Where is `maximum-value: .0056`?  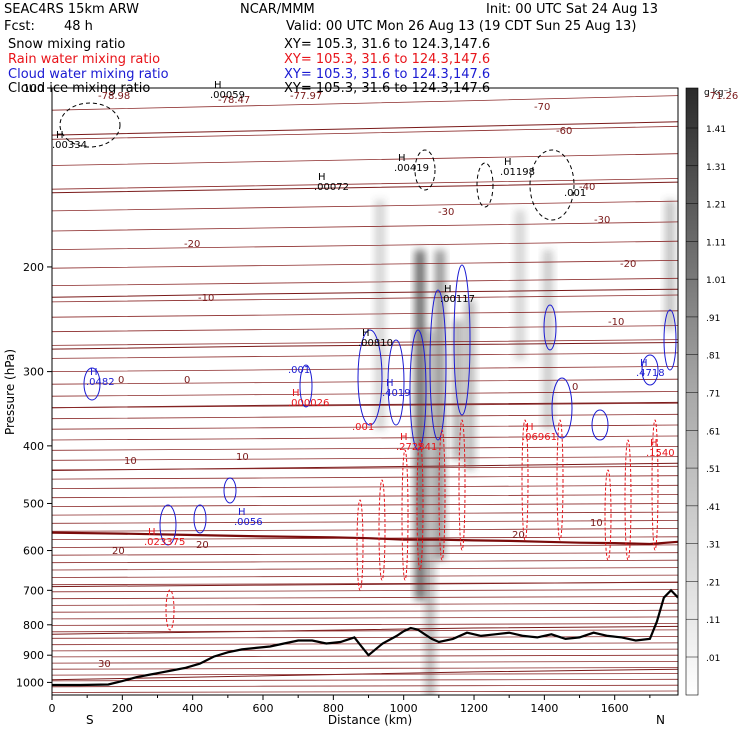
maximum-value: .0056 is located at coordinates (248, 522).